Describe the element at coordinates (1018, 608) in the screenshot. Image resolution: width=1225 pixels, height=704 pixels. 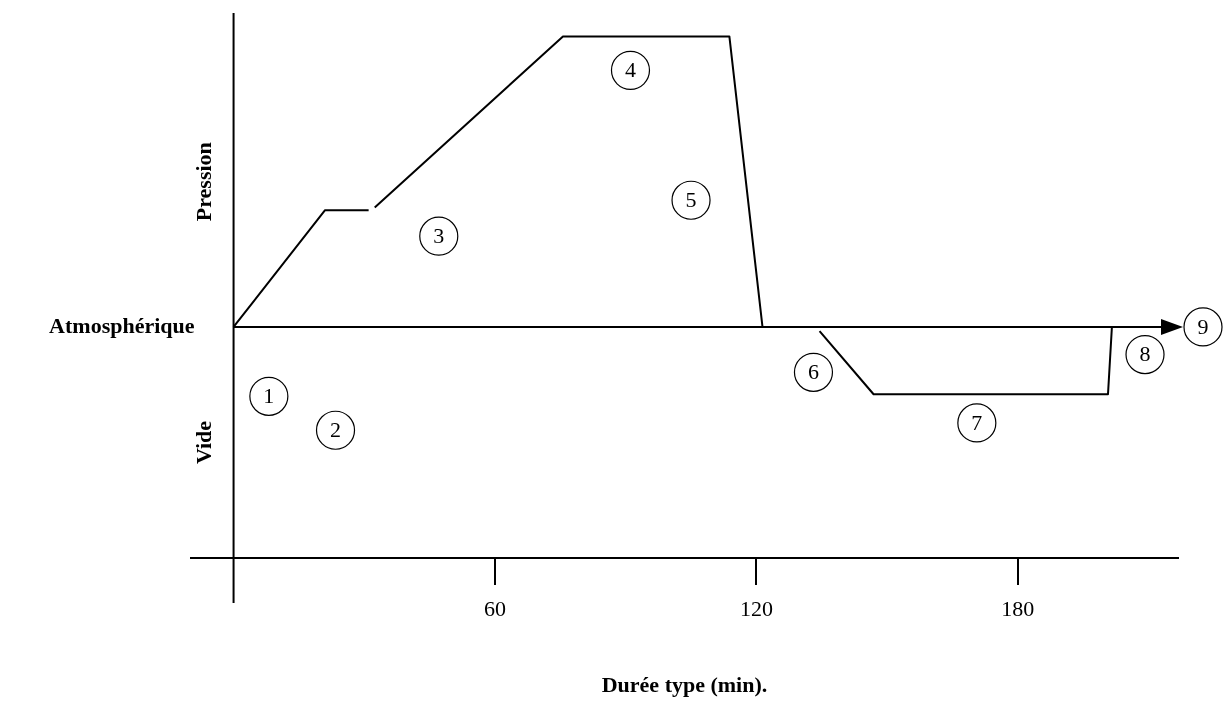
I see `x-tick-label: 180` at that location.